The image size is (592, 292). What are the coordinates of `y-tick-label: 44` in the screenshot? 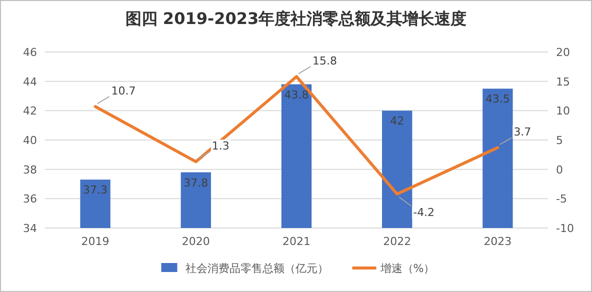 It's located at (30, 81).